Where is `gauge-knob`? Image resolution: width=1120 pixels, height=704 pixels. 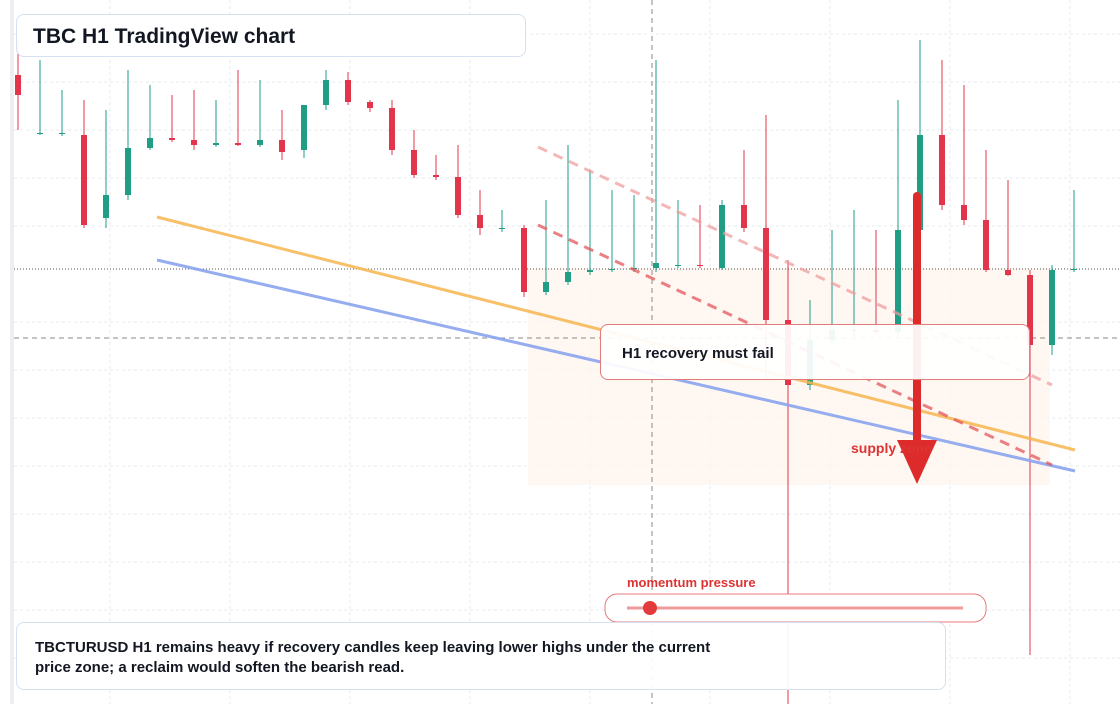
gauge-knob is located at coordinates (650, 608).